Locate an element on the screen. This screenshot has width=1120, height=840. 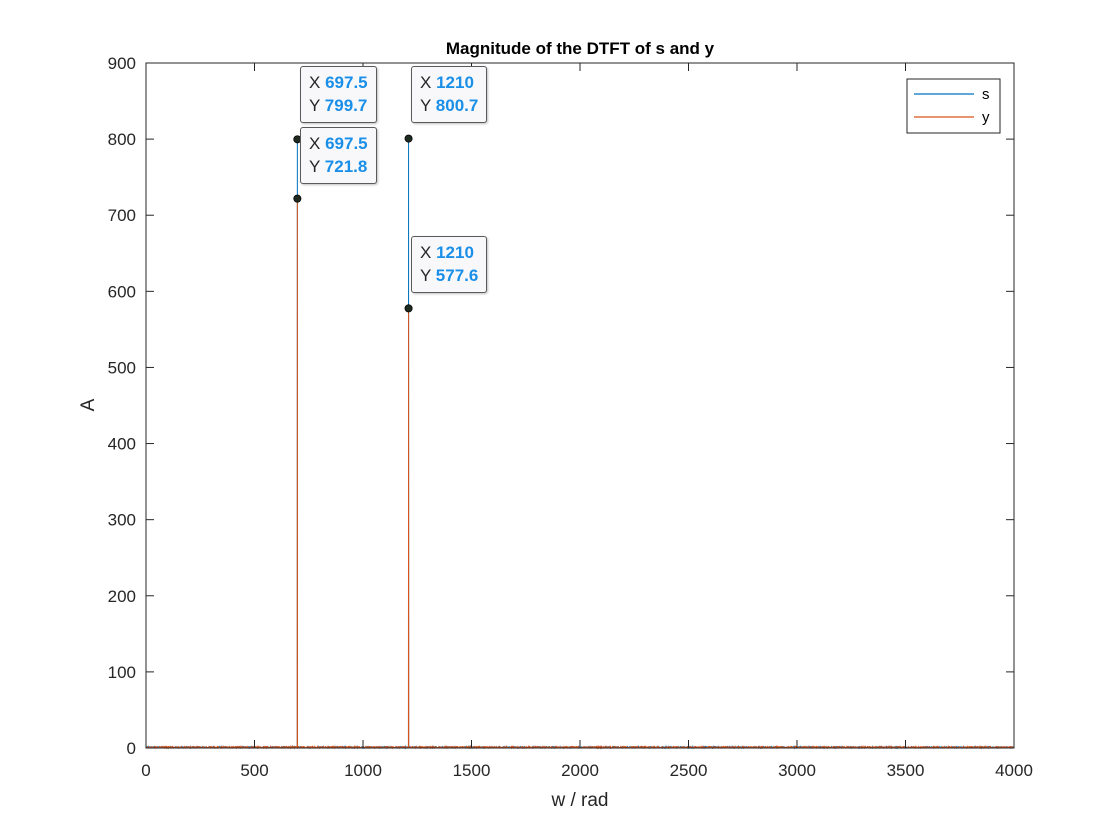
x-tick-label: 4000 is located at coordinates (1014, 770).